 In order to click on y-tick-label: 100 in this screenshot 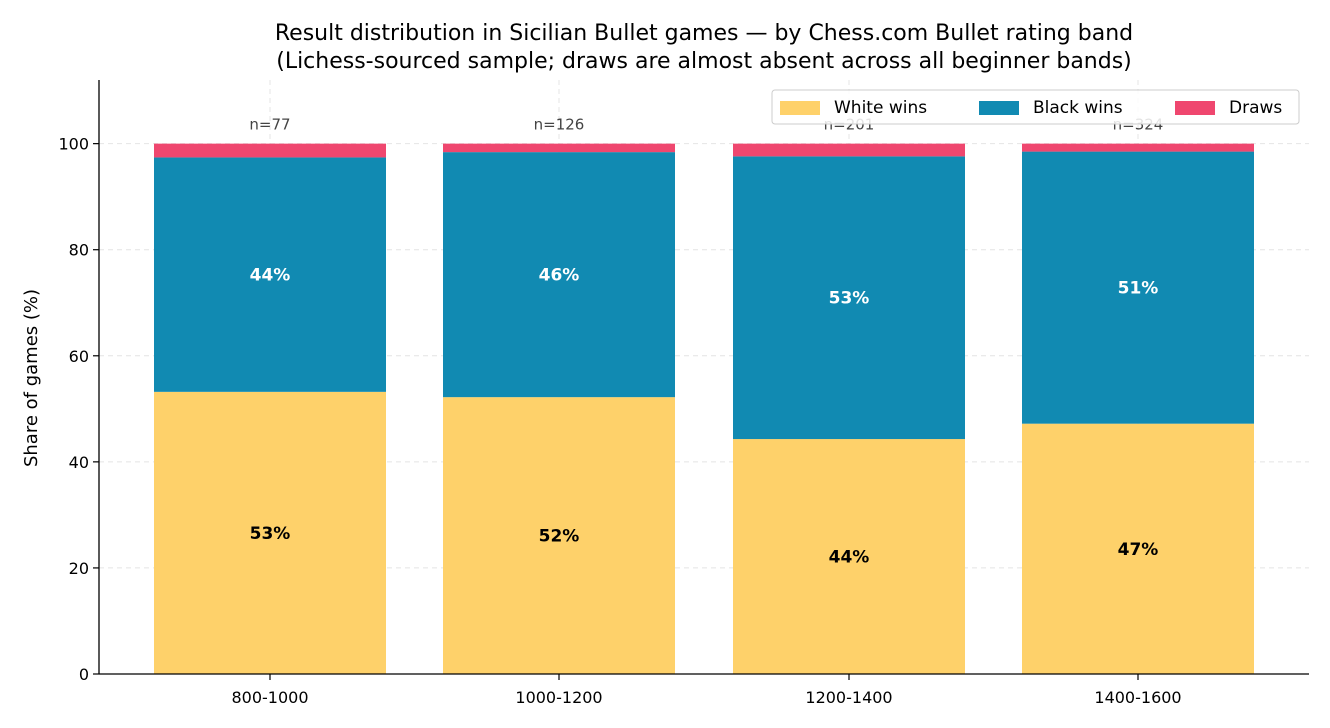, I will do `click(73, 144)`.